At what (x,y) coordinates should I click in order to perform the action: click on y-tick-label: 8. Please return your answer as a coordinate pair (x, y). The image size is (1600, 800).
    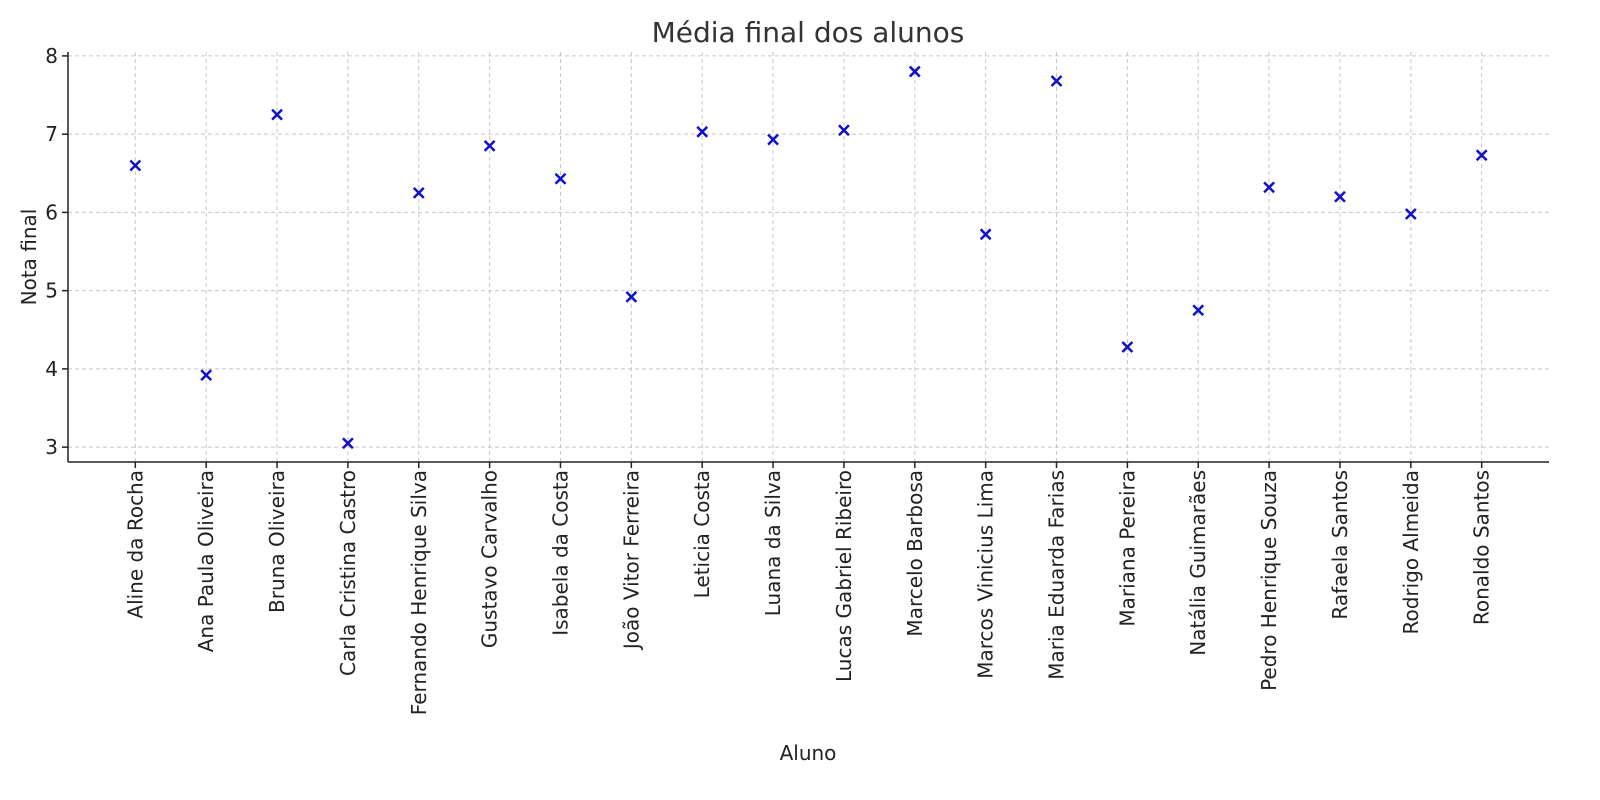
    Looking at the image, I should click on (51, 56).